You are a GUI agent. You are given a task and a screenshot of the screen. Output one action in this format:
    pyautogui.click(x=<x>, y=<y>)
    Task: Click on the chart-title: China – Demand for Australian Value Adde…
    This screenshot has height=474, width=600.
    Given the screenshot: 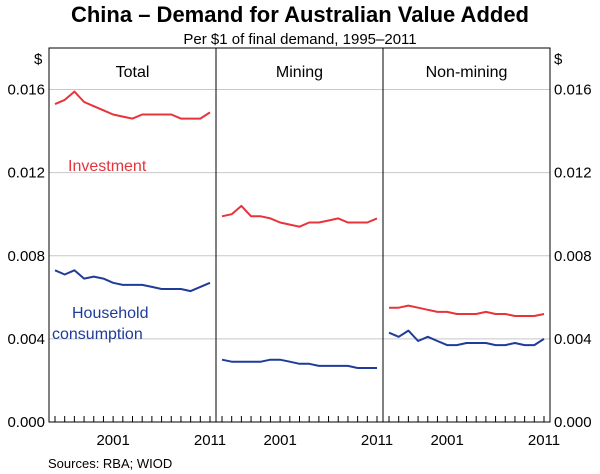 What is the action you would take?
    pyautogui.click(x=300, y=14)
    